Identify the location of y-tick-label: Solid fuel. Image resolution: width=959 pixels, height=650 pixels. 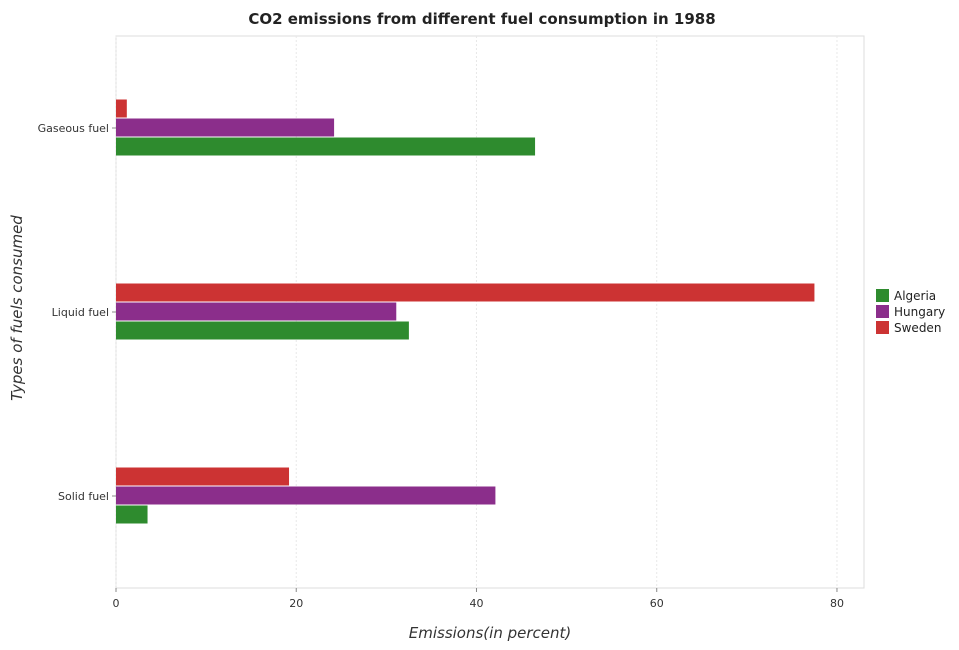
(83, 496).